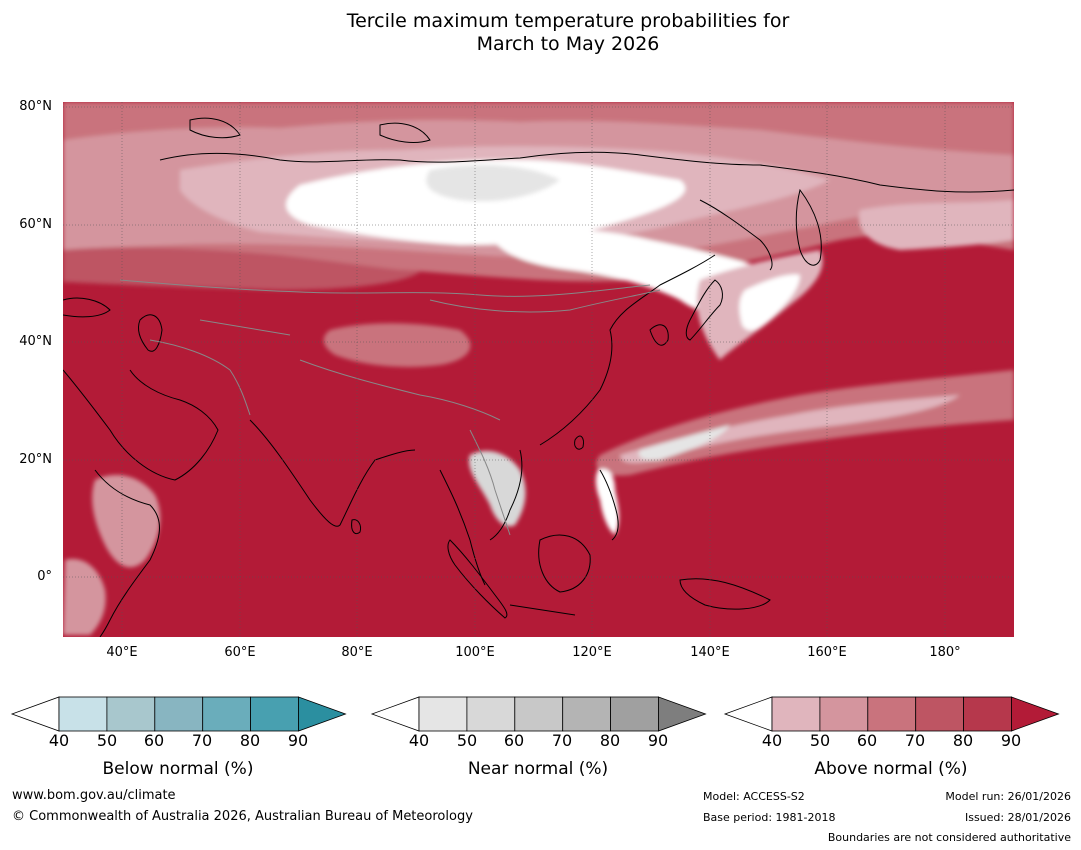  Describe the element at coordinates (1035, 714) in the screenshot. I see `above-colorbar-max-extend` at that location.